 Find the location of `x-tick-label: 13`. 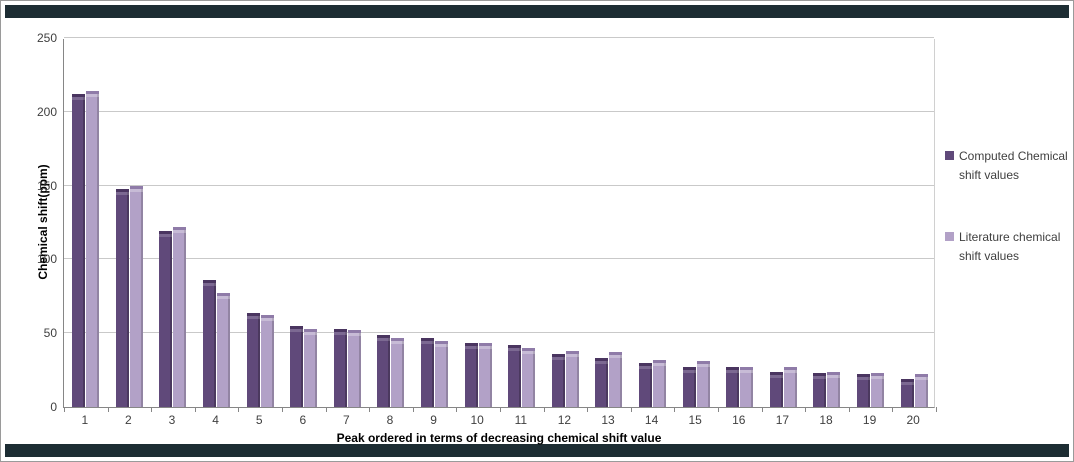

x-tick-label: 13 is located at coordinates (608, 420).